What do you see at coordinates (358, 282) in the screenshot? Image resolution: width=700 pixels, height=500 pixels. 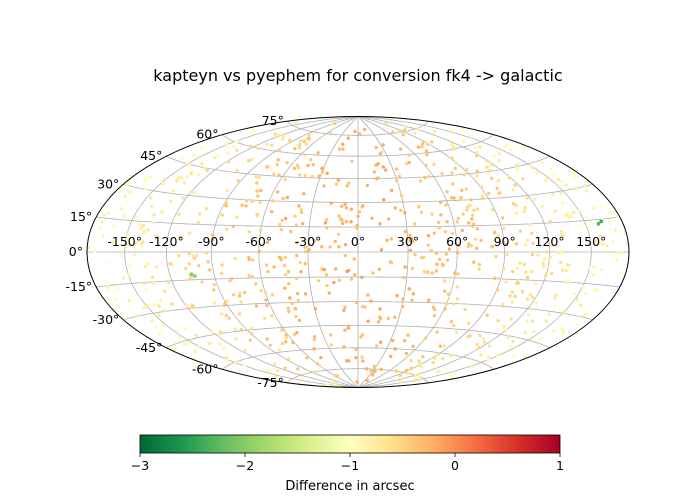 I see `parallel-line` at bounding box center [358, 282].